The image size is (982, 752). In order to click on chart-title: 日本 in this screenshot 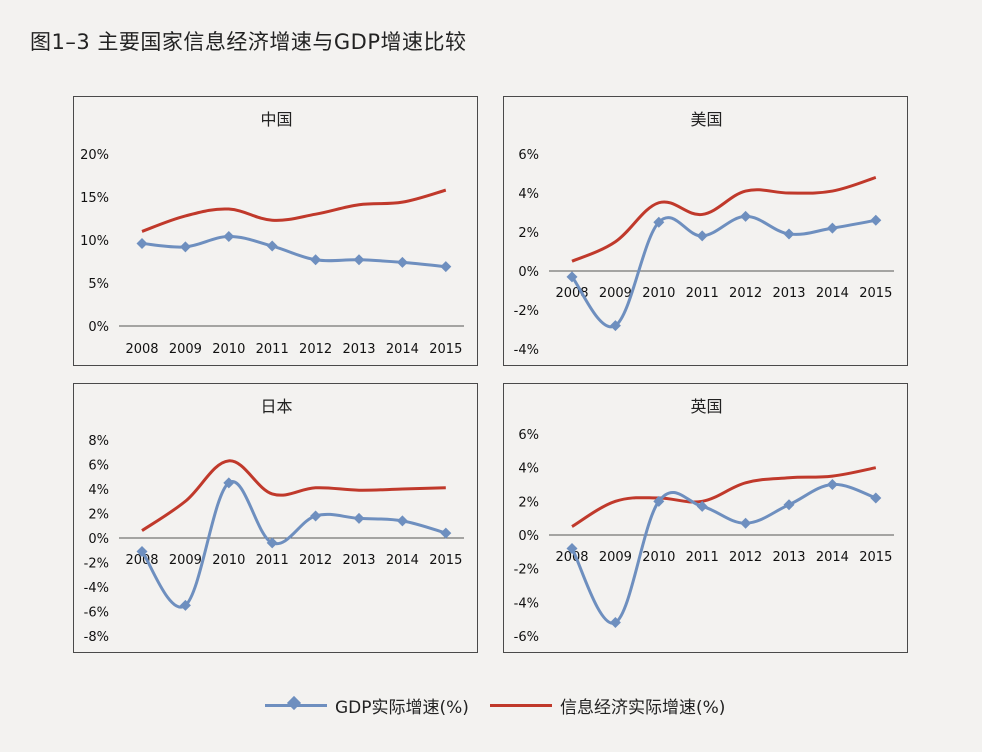, I will do `click(276, 406)`.